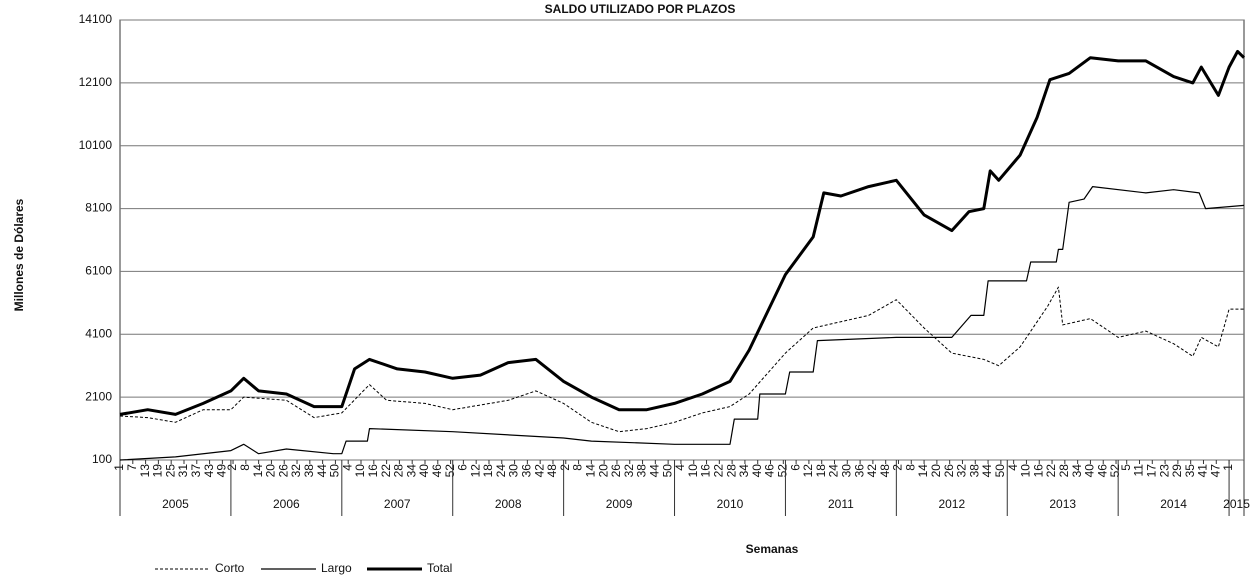 The width and height of the screenshot is (1256, 577). I want to click on x-tick-label: 42, so click(872, 471).